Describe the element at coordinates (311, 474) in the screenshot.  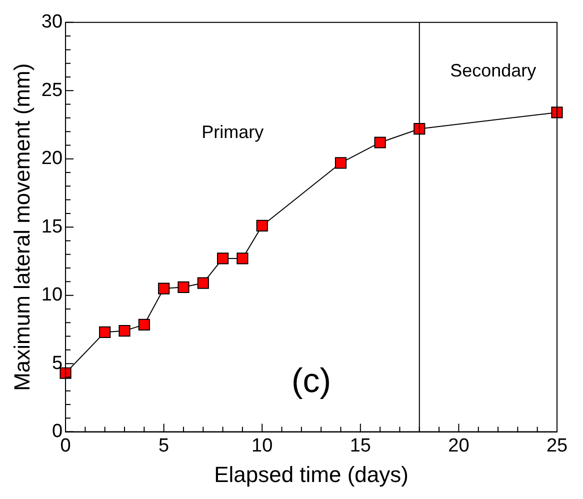
I see `x-axis-title: Elapsed time (days)` at that location.